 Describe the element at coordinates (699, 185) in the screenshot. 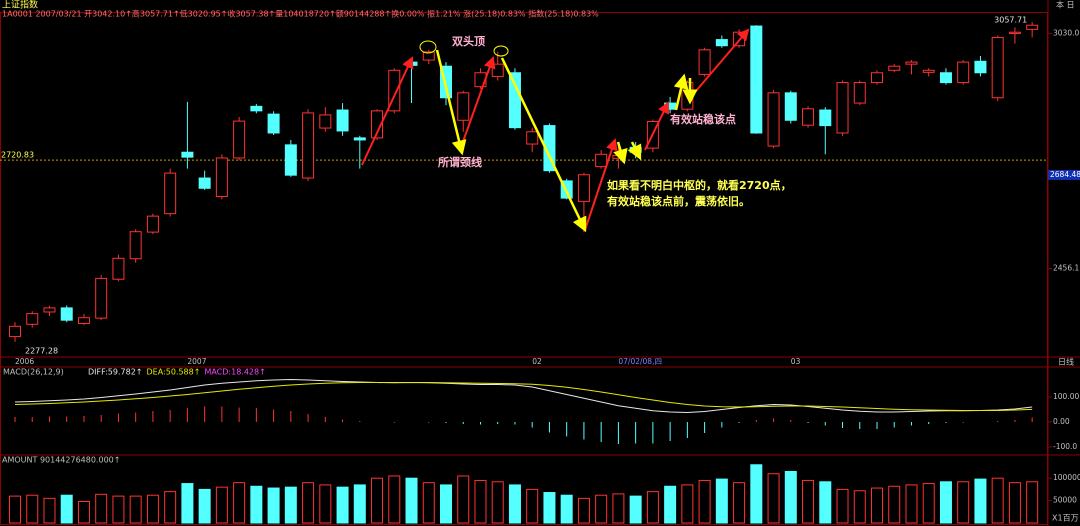

I see `annotation: 如果看不明白中枢的，就看2720点，` at that location.